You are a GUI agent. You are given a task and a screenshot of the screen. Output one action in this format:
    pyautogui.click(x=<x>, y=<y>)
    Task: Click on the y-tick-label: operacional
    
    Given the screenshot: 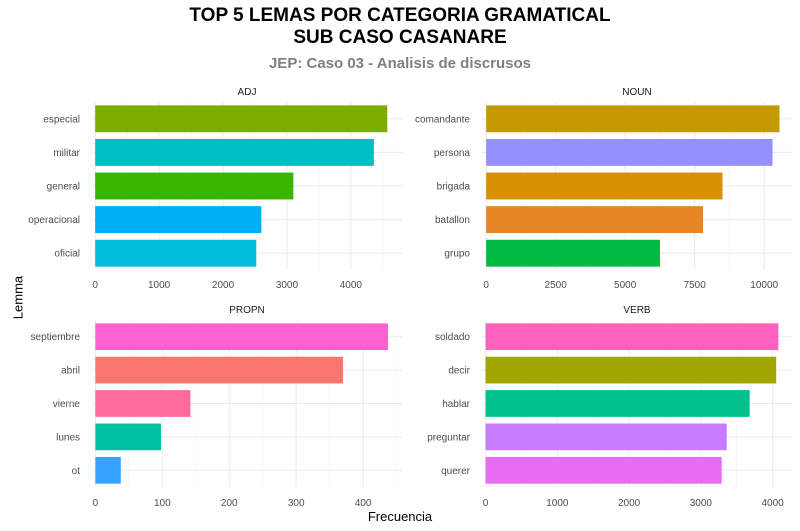 What is the action you would take?
    pyautogui.click(x=54, y=220)
    